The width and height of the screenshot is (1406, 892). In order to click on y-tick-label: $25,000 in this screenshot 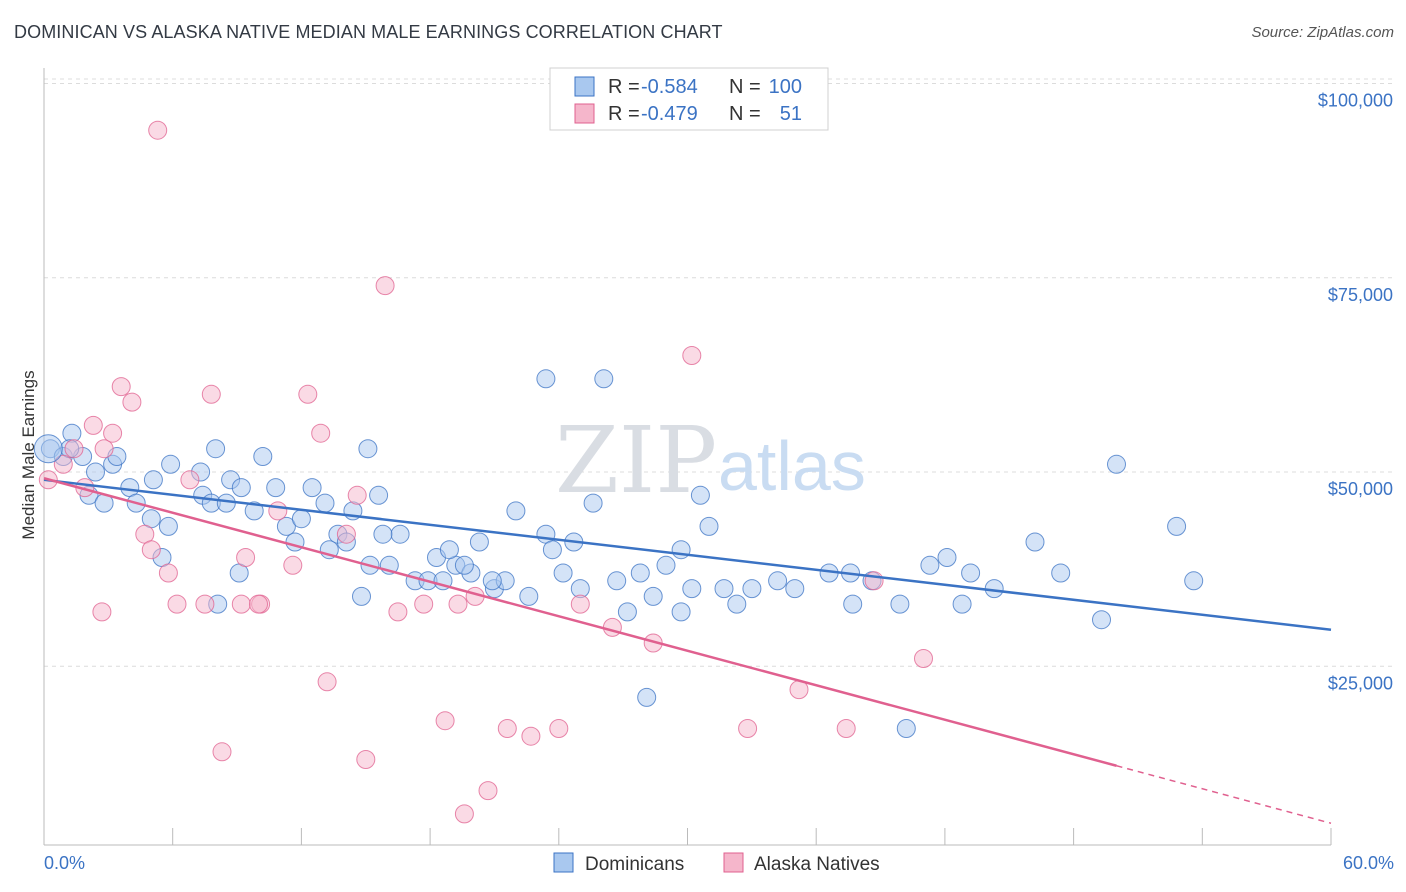, I will do `click(1360, 683)`.